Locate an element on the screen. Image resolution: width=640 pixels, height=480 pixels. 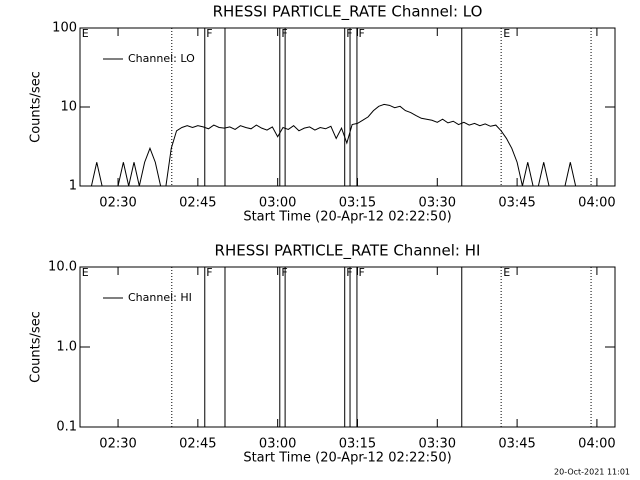
chart-title: RHESSI PARTICLE_RATE Channel: LO is located at coordinates (348, 12).